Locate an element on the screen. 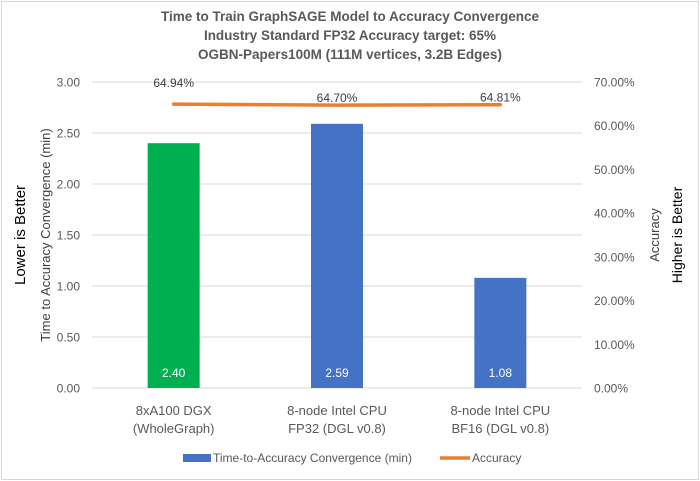 The width and height of the screenshot is (700, 481). x-tick-label: BF16 (DGL v0.8) is located at coordinates (500, 428).